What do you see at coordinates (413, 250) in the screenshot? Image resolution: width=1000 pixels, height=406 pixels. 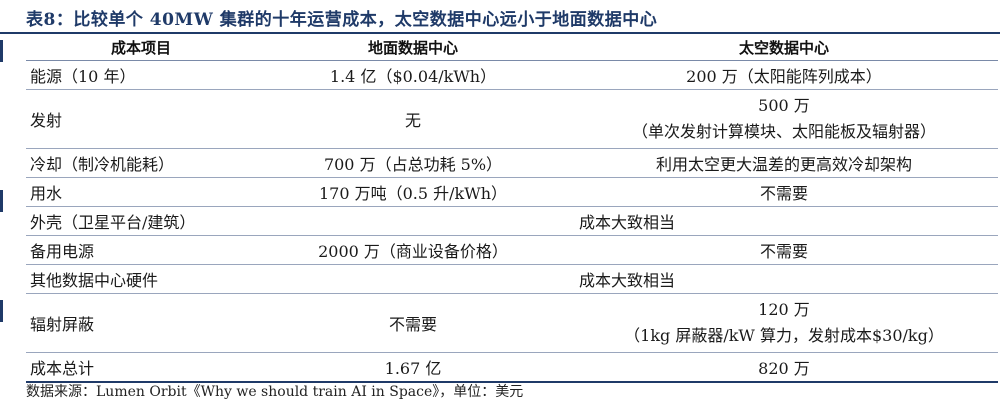 I see `ground-cost-cell: 2000 万（商业设备价格）` at bounding box center [413, 250].